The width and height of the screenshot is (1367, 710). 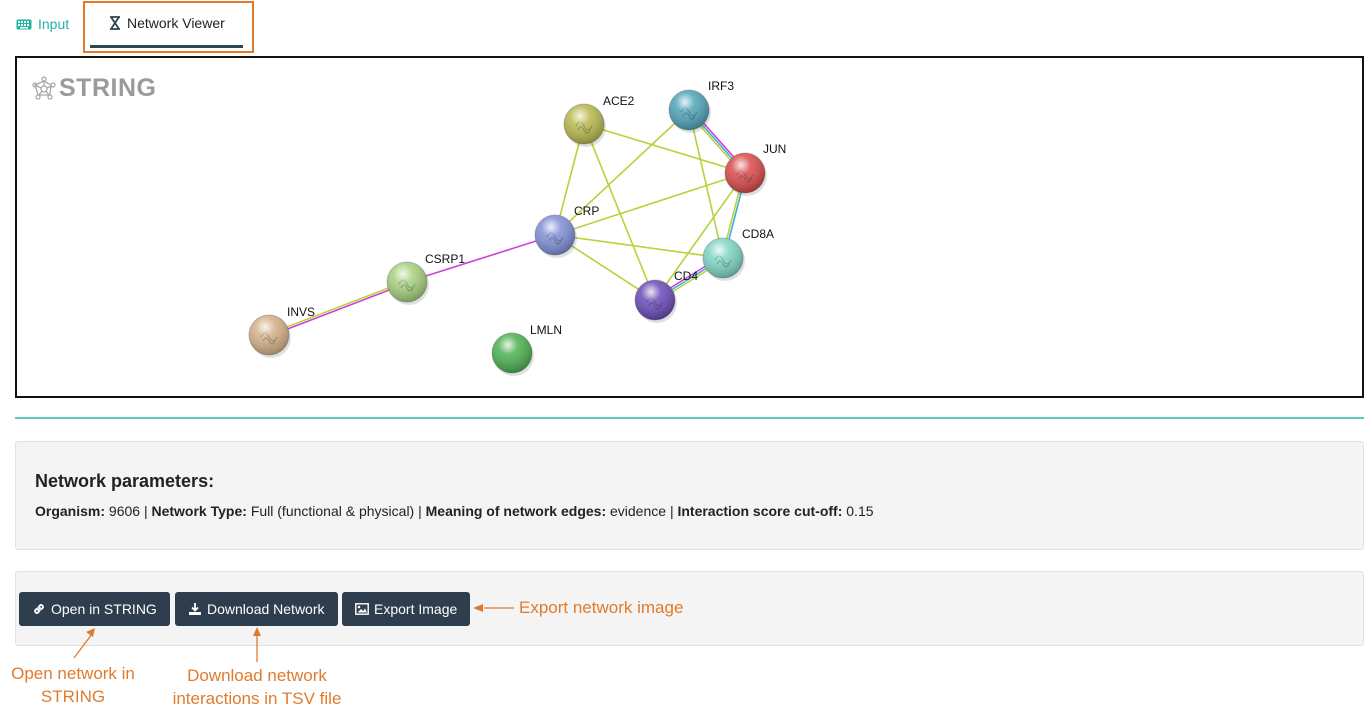 I want to click on node-label: JUN, so click(x=774, y=149).